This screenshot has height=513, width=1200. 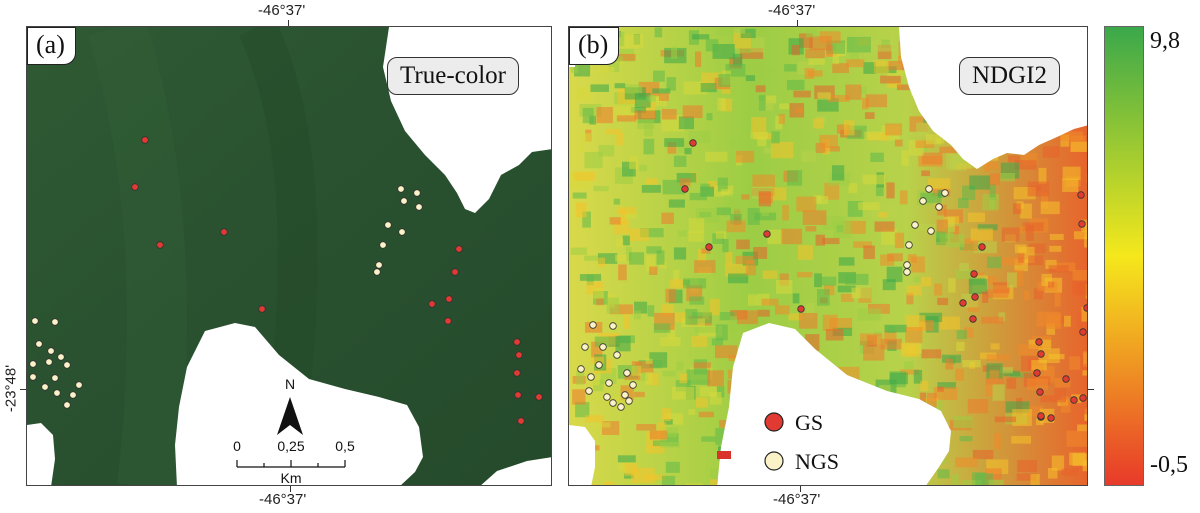 I want to click on colorbar-min-label: -0,5, so click(x=1169, y=465).